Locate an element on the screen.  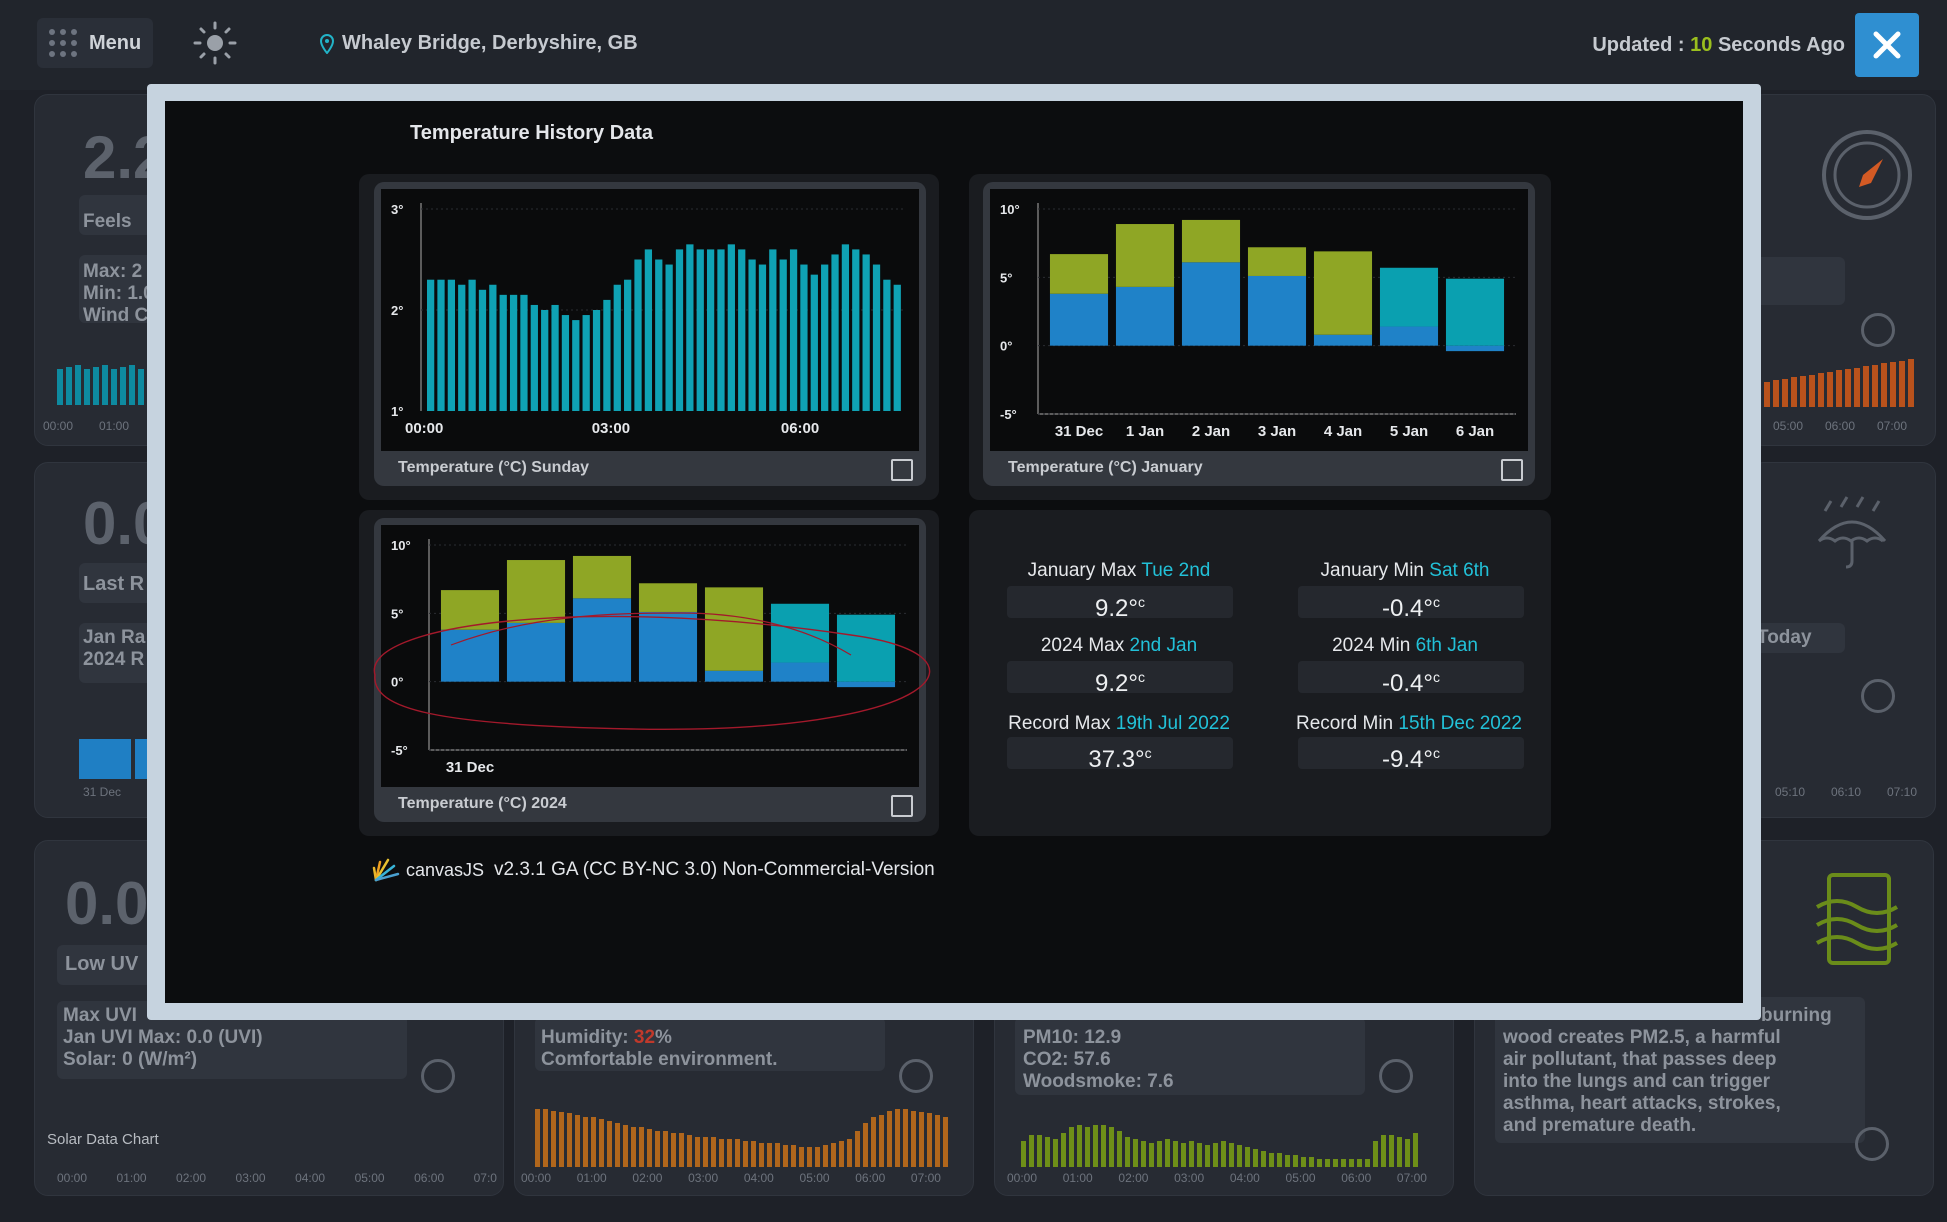
theme-toggle-icon is located at coordinates (215, 43).